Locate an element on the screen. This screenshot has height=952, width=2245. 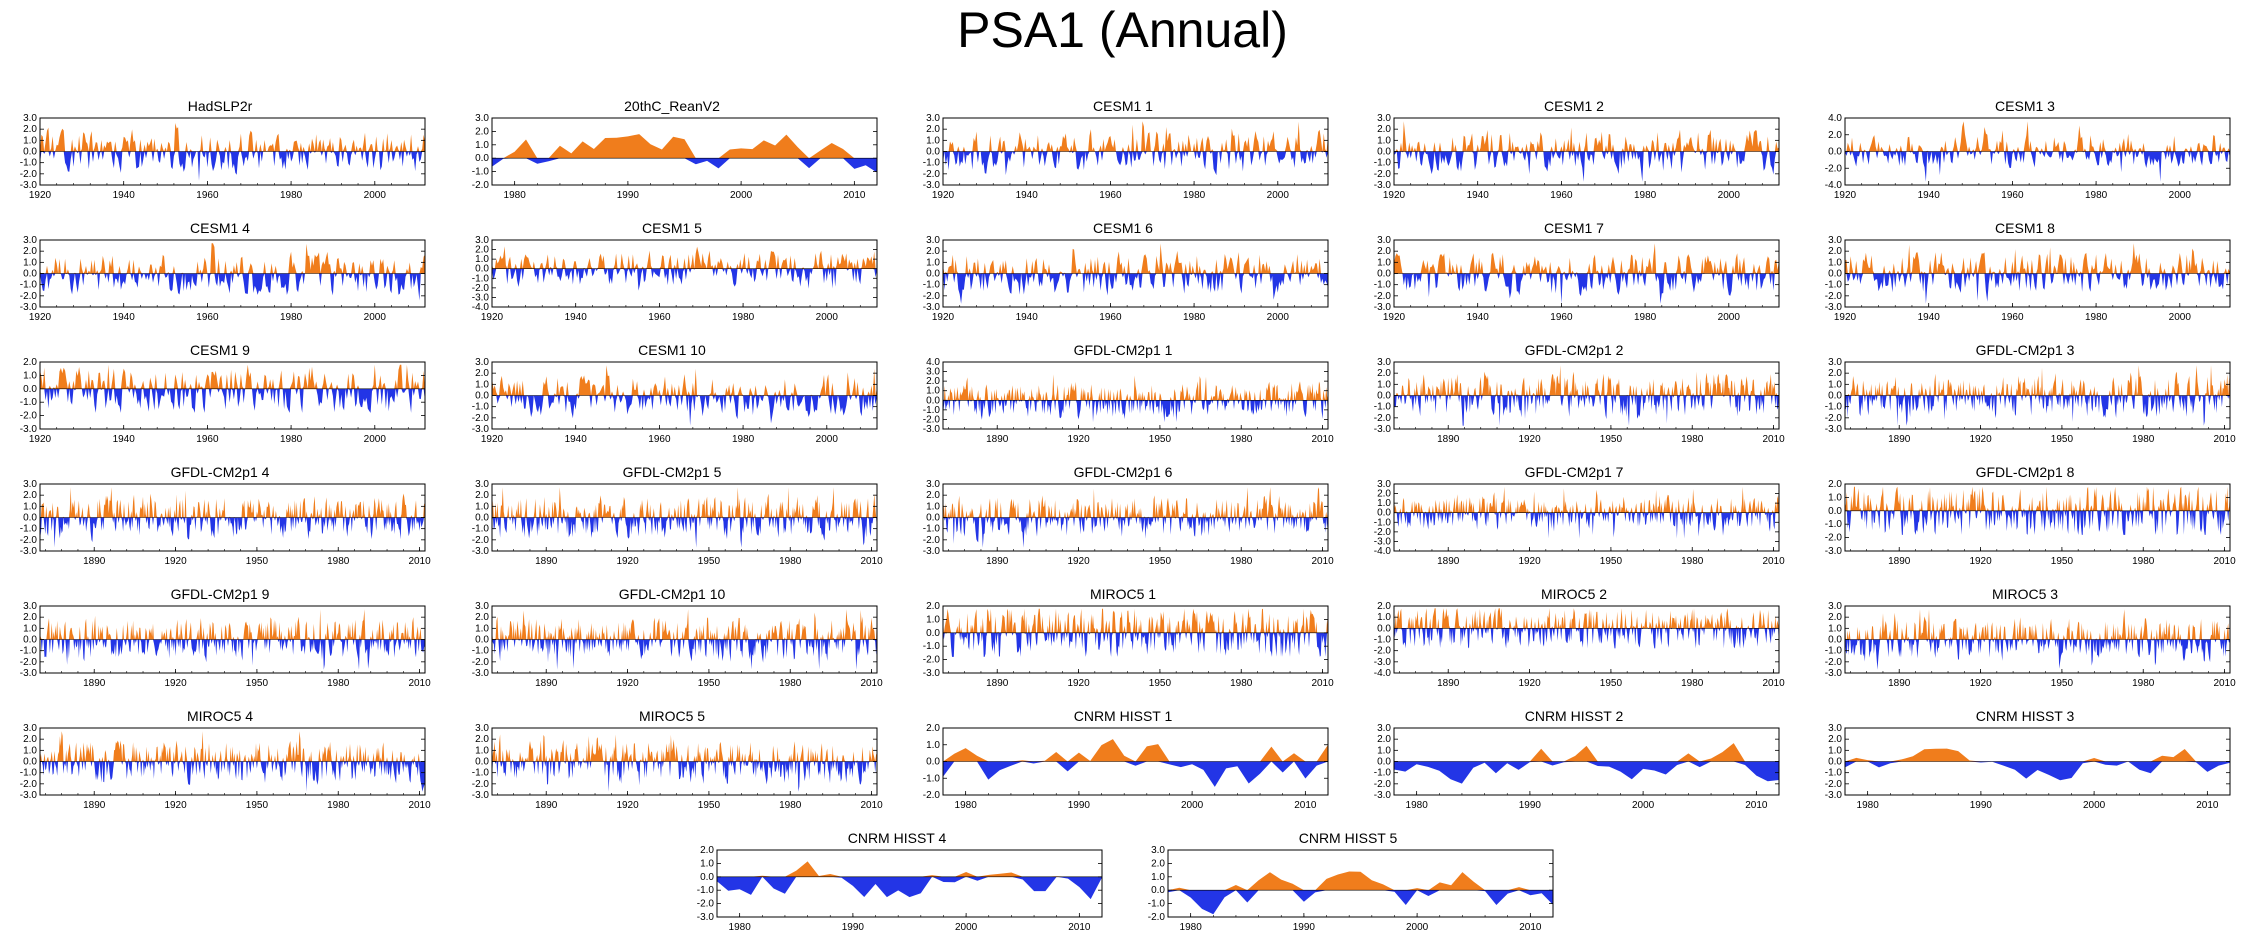
chart-svg: 3.0 2.0 1.0 0.0 -1.0 -2.0 1980 1990 2000 2010 is located at coordinates (675, 157).